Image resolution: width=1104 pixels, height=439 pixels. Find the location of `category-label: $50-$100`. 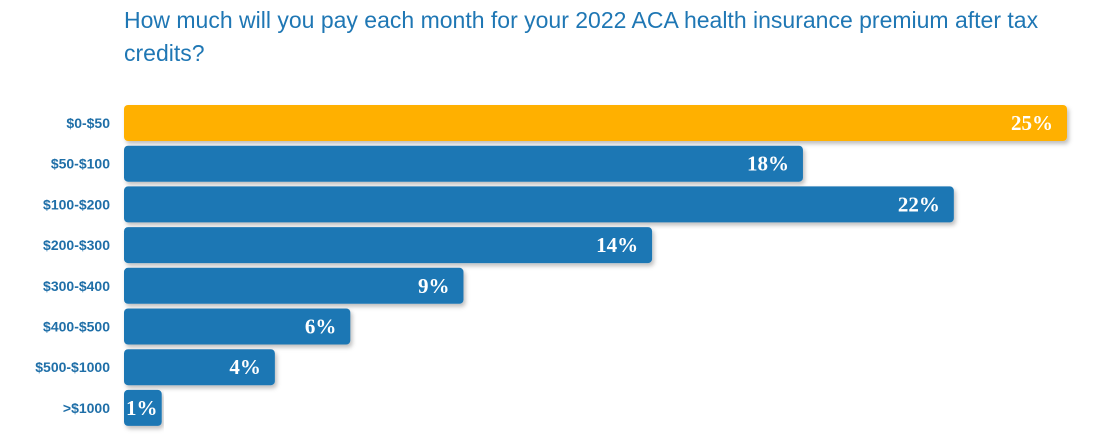

category-label: $50-$100 is located at coordinates (80, 164).